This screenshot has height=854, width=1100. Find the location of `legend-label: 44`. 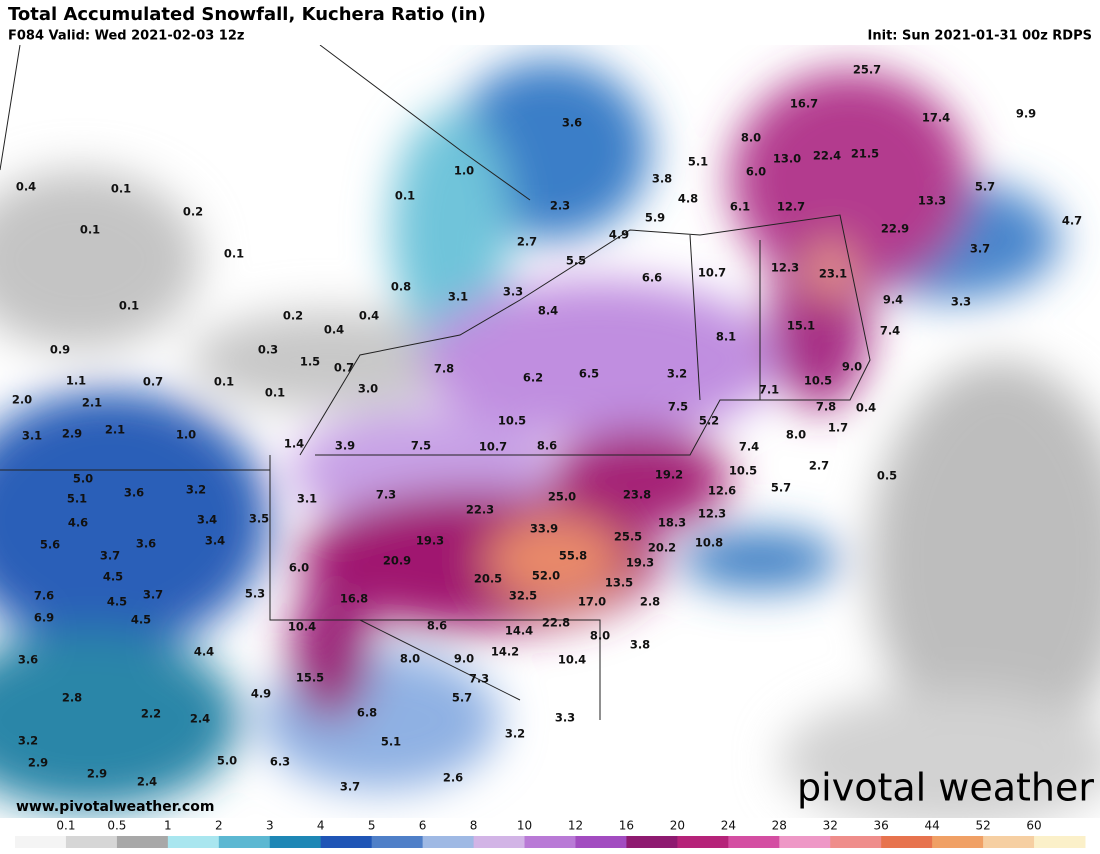

legend-label: 44 is located at coordinates (932, 826).